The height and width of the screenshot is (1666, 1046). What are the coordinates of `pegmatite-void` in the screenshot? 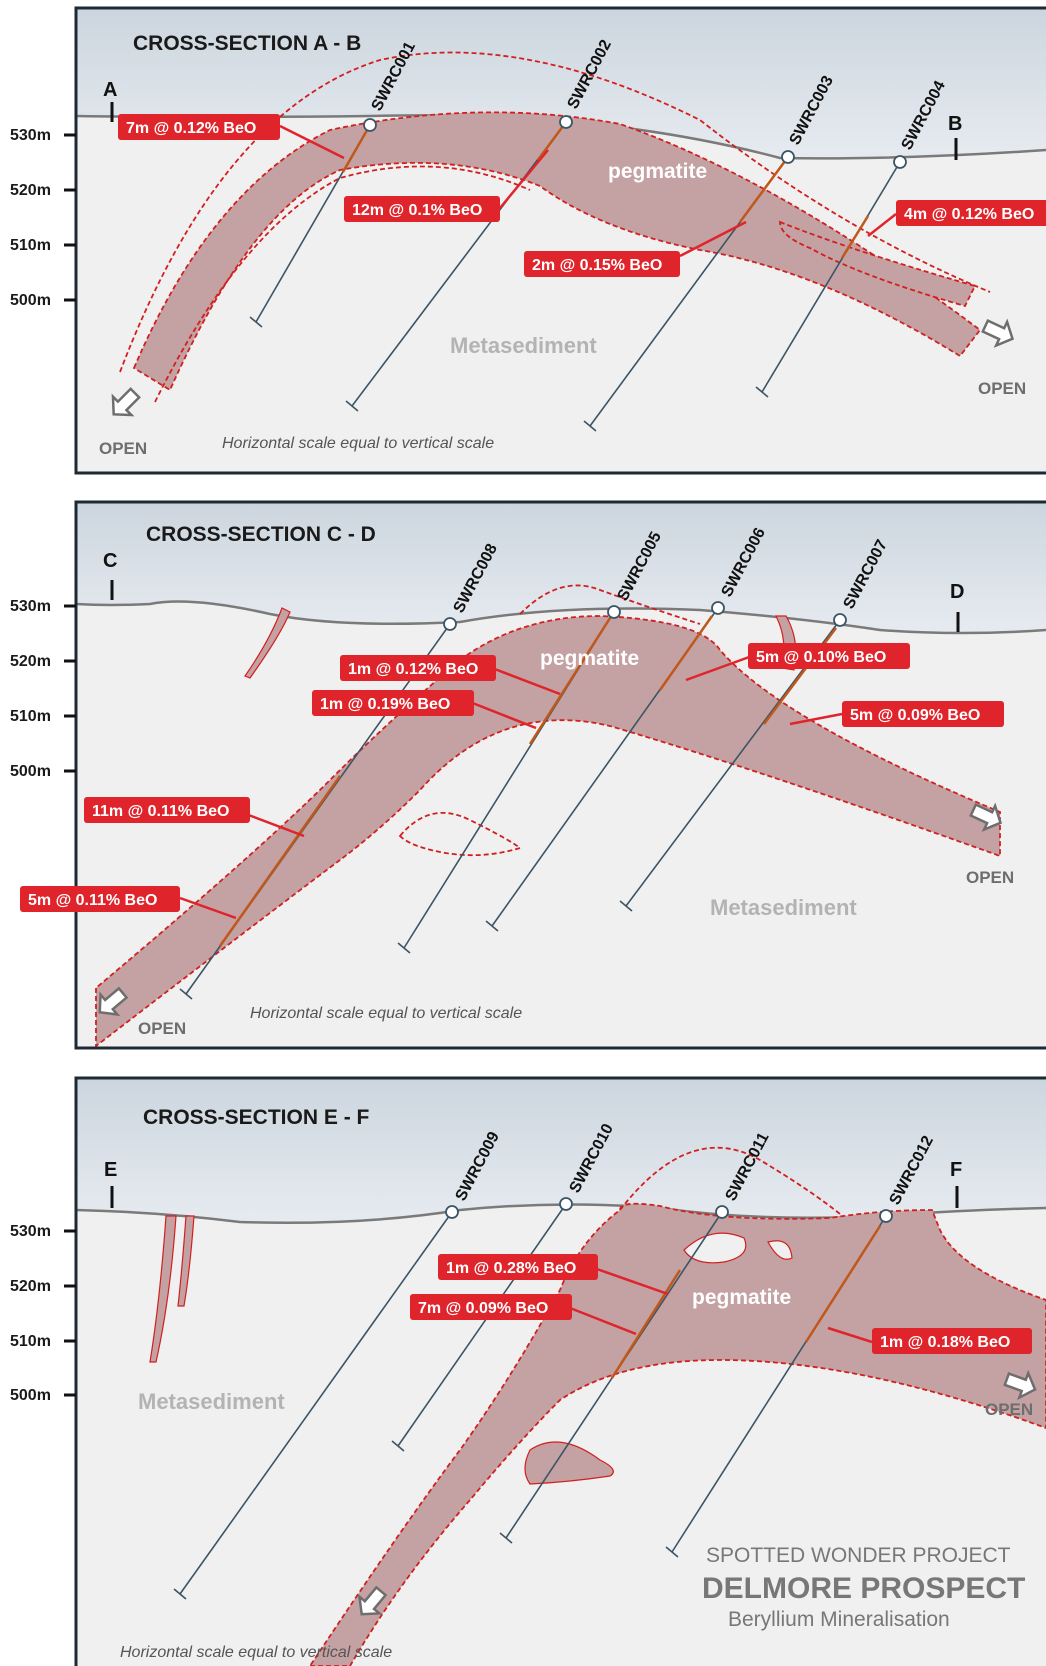 It's located at (460, 834).